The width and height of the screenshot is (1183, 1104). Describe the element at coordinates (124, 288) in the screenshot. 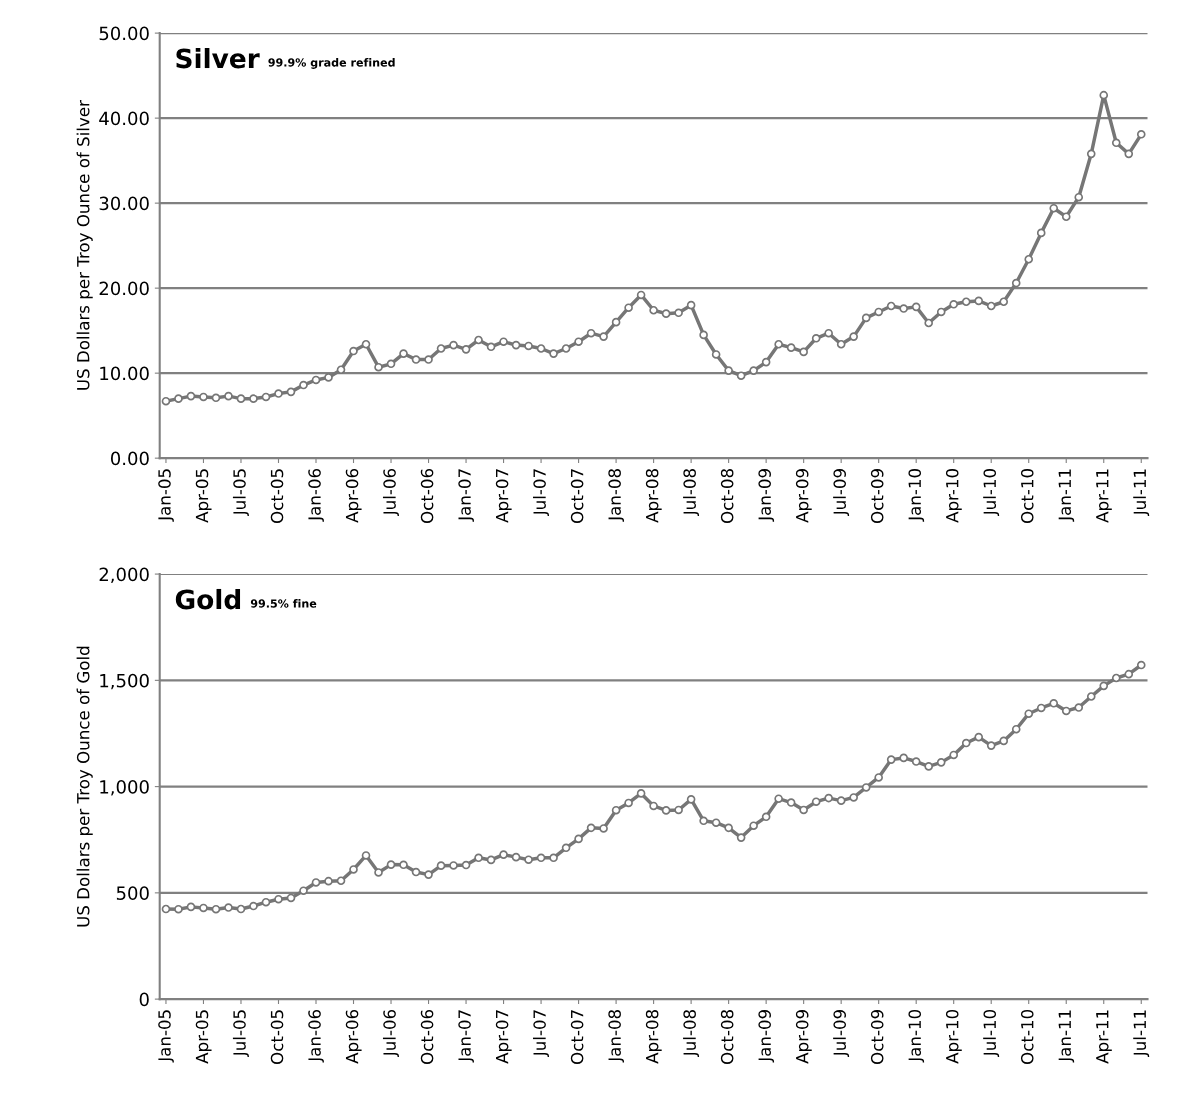

I see `y-tick-label: 20.00` at that location.